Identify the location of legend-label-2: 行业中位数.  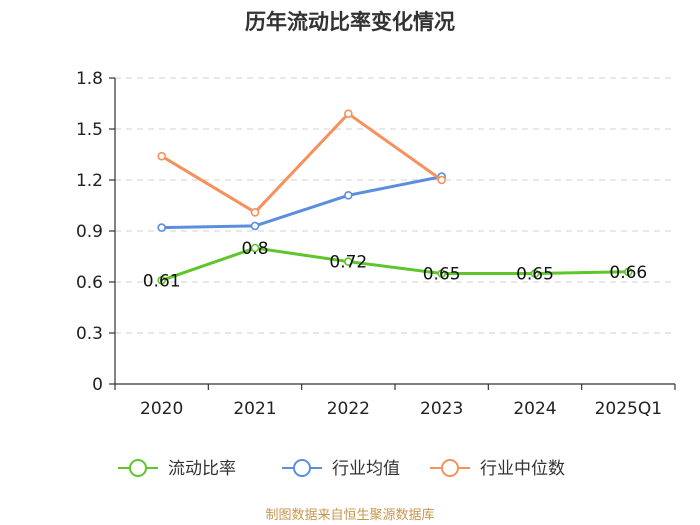
(522, 469).